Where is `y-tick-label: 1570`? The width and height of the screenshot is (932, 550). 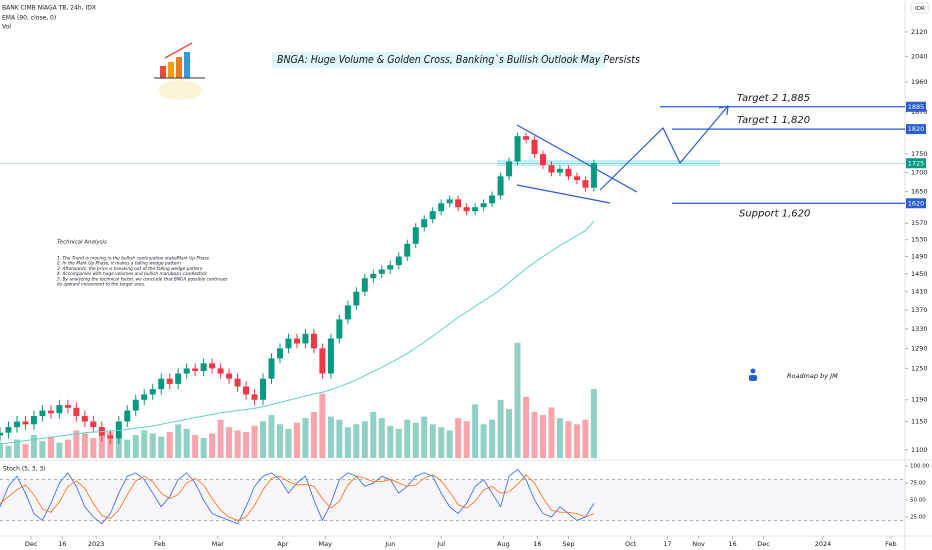 y-tick-label: 1570 is located at coordinates (919, 223).